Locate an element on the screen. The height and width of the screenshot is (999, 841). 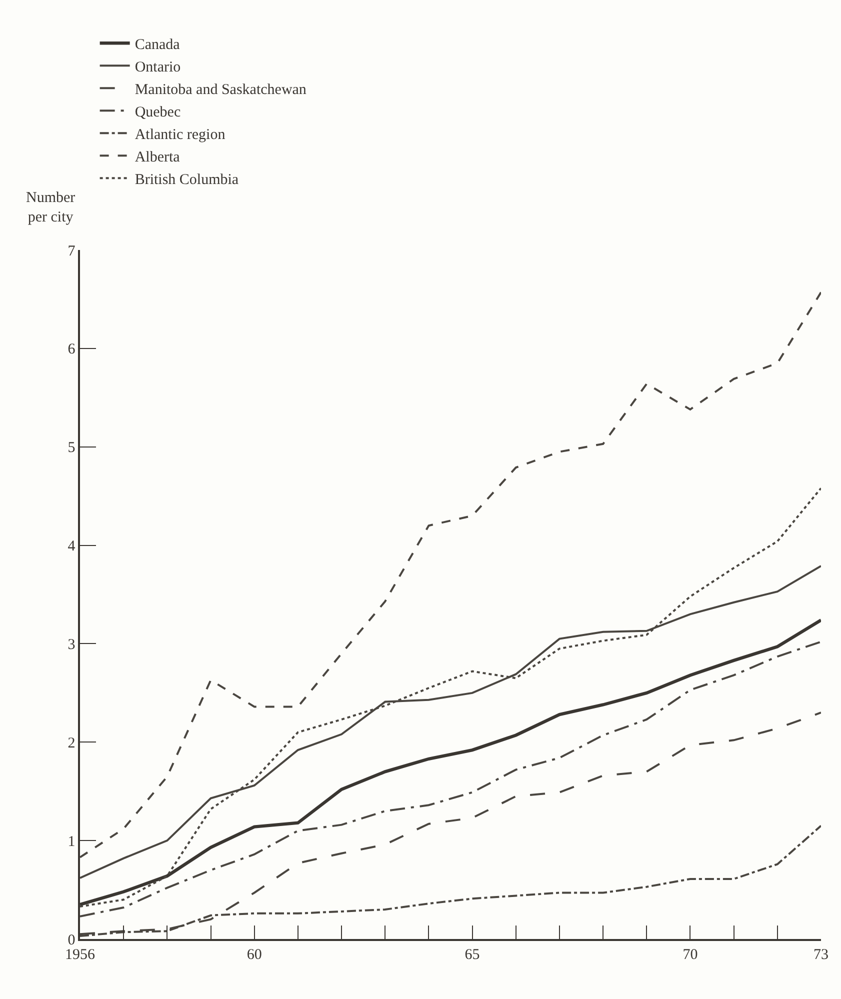
x-tick-label: 70 is located at coordinates (690, 954).